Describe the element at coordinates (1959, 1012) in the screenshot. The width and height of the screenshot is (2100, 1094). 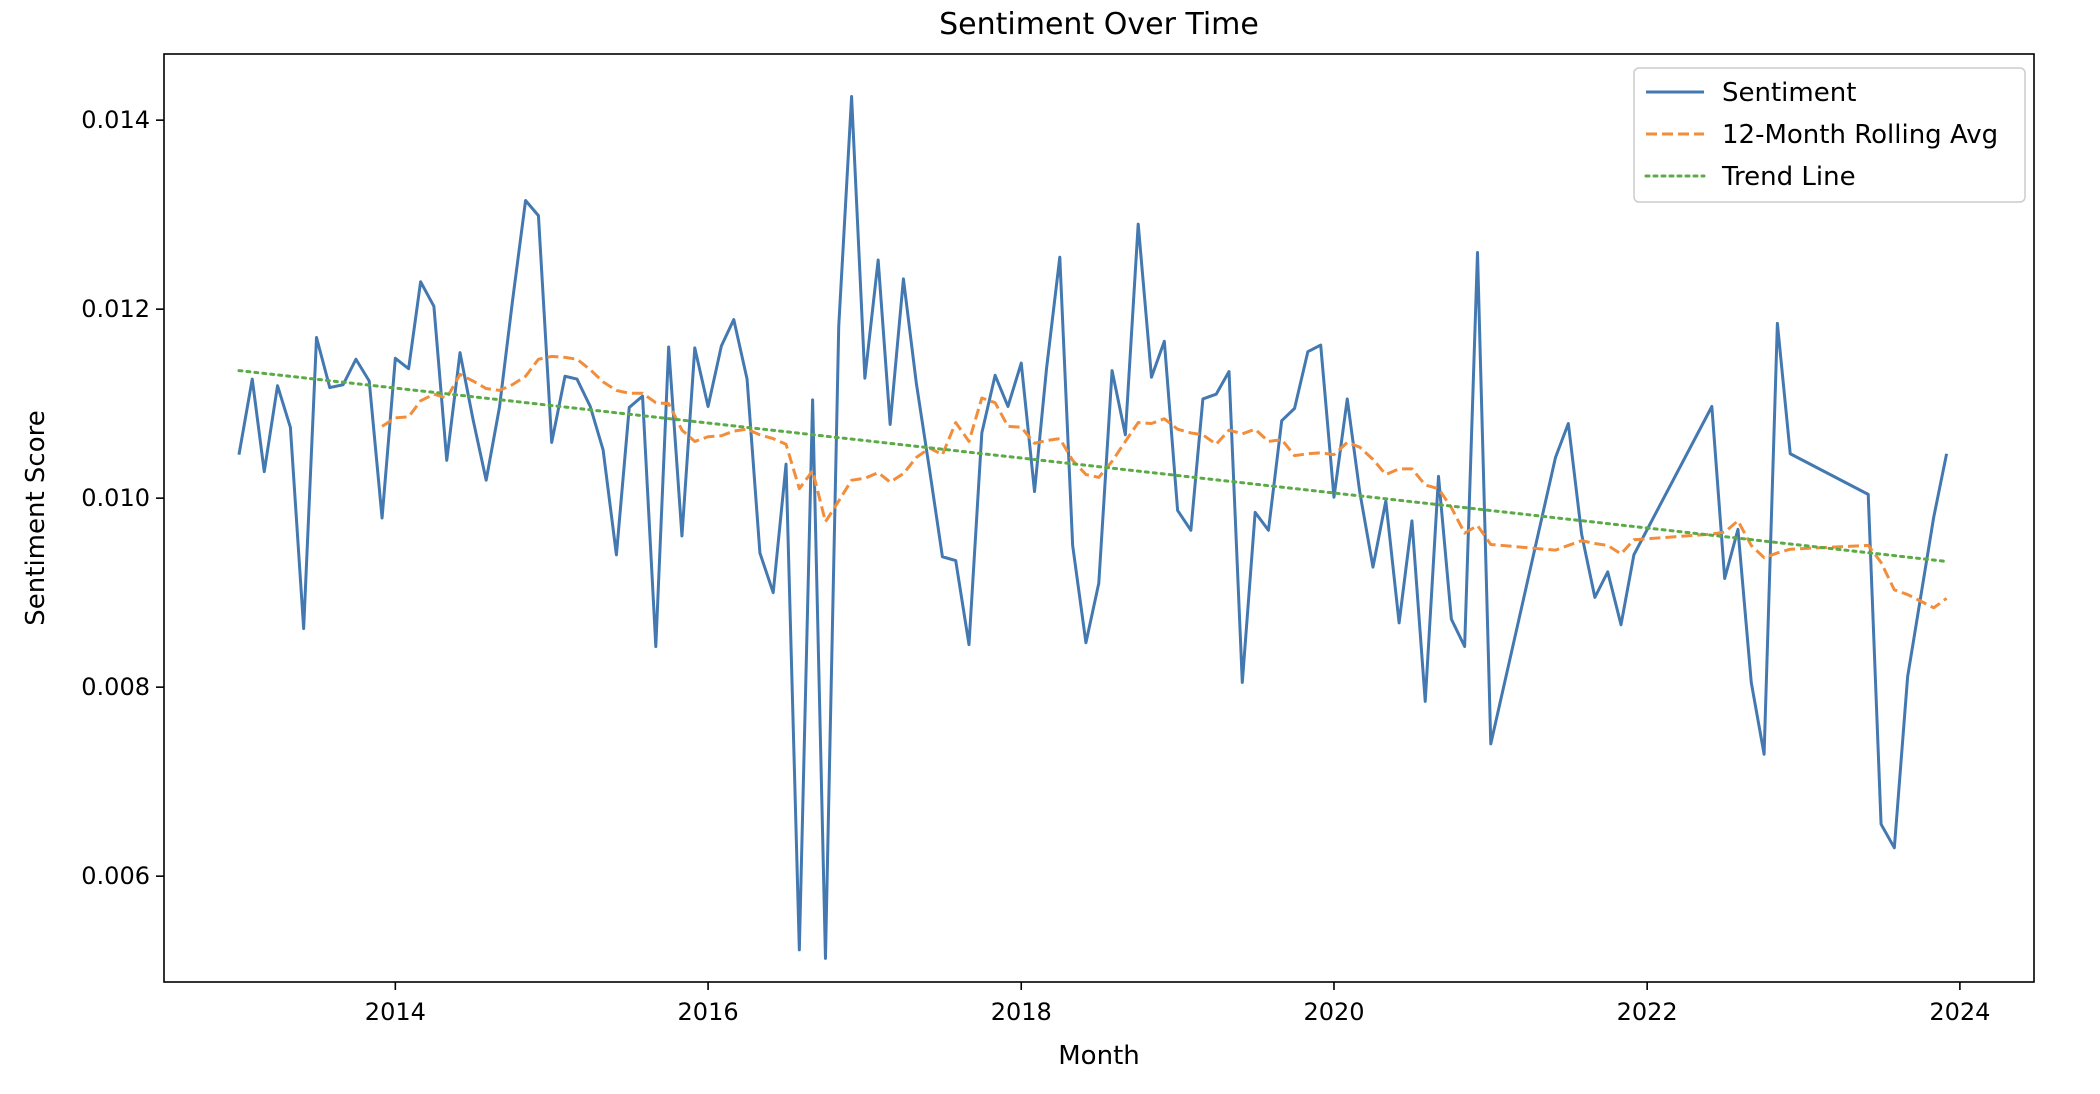
I see `x-tick-label-2024: 2024` at that location.